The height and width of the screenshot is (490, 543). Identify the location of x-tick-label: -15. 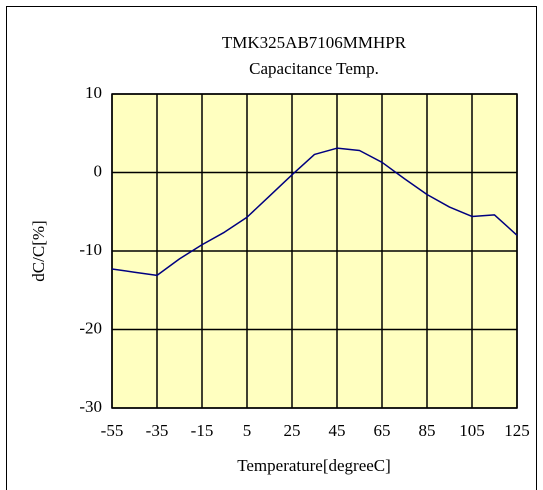
(202, 430).